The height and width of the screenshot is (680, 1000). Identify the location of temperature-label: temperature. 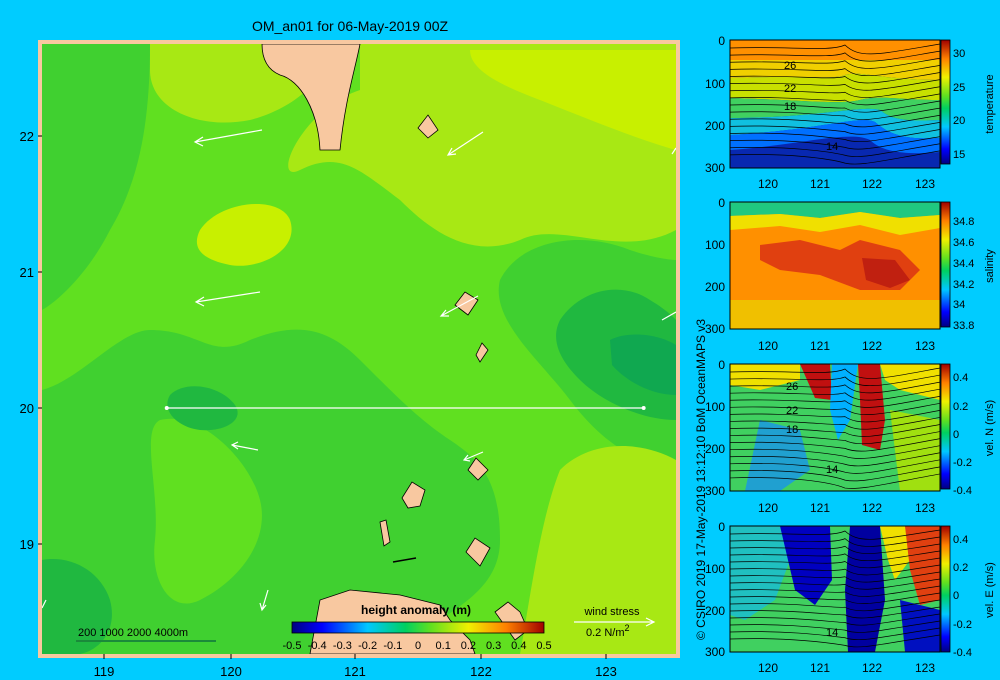
(990, 103).